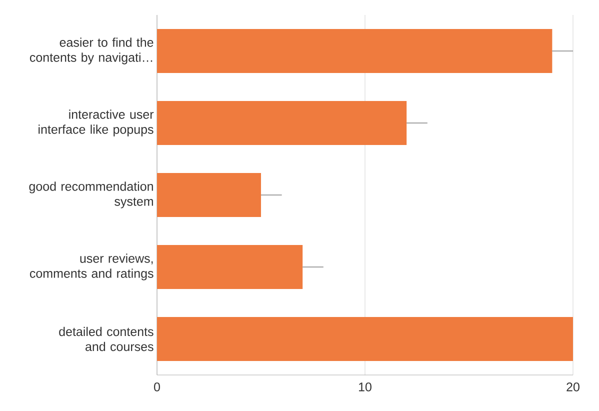 This screenshot has height=411, width=599. What do you see at coordinates (157, 387) in the screenshot?
I see `x-tick-label: 0` at bounding box center [157, 387].